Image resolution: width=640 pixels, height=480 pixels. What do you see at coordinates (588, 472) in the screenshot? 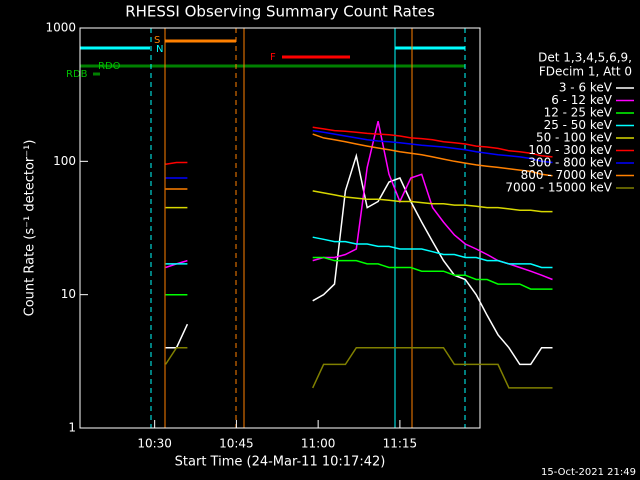
I see `timestamp: 15-Oct-2021 21:49` at bounding box center [588, 472].